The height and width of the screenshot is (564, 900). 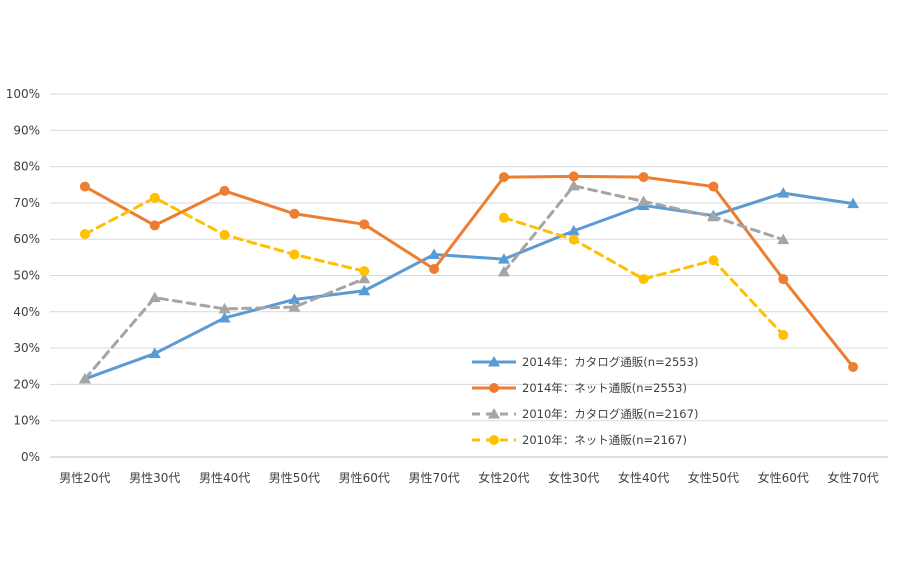 What do you see at coordinates (26, 421) in the screenshot?
I see `y-tick-label: 10%` at bounding box center [26, 421].